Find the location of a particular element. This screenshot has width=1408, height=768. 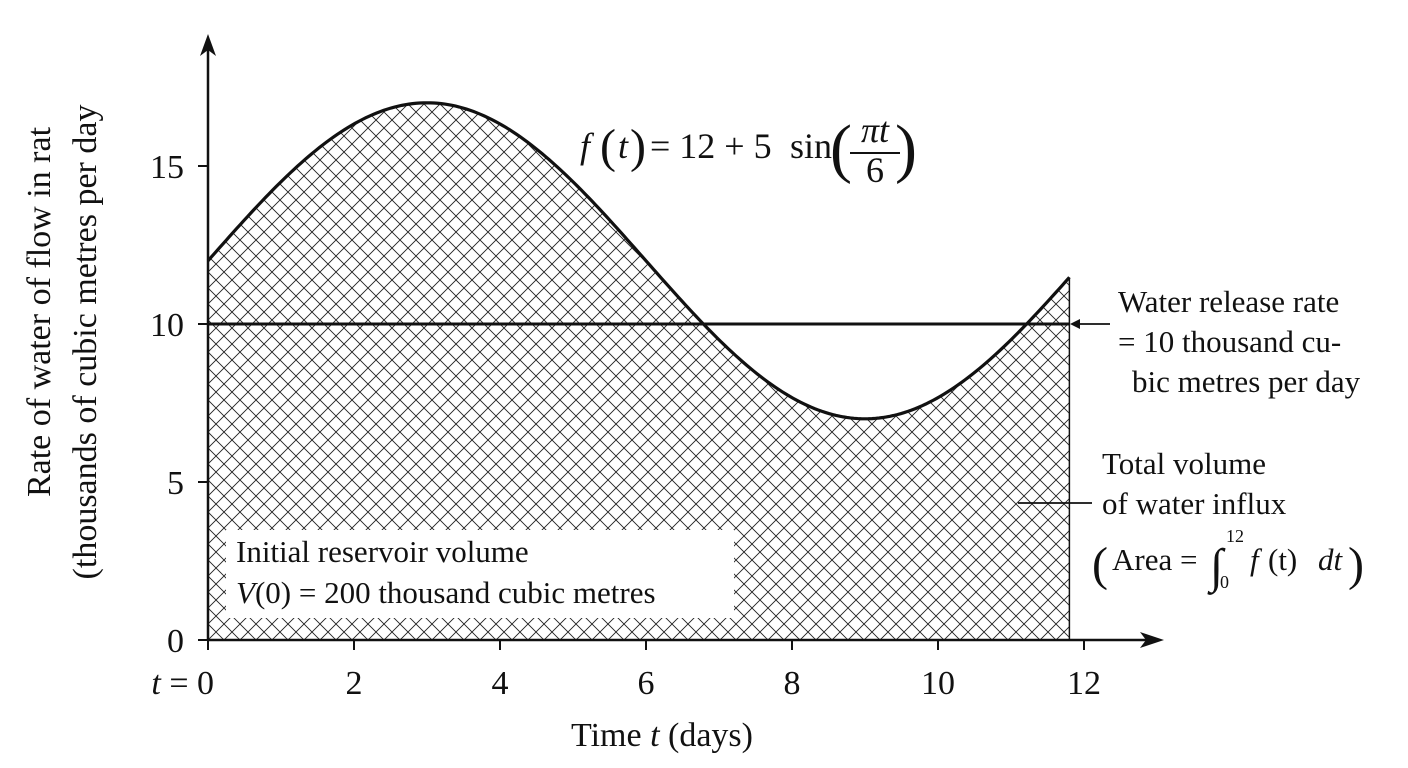

y-axis-arrow-icon is located at coordinates (208, 45).